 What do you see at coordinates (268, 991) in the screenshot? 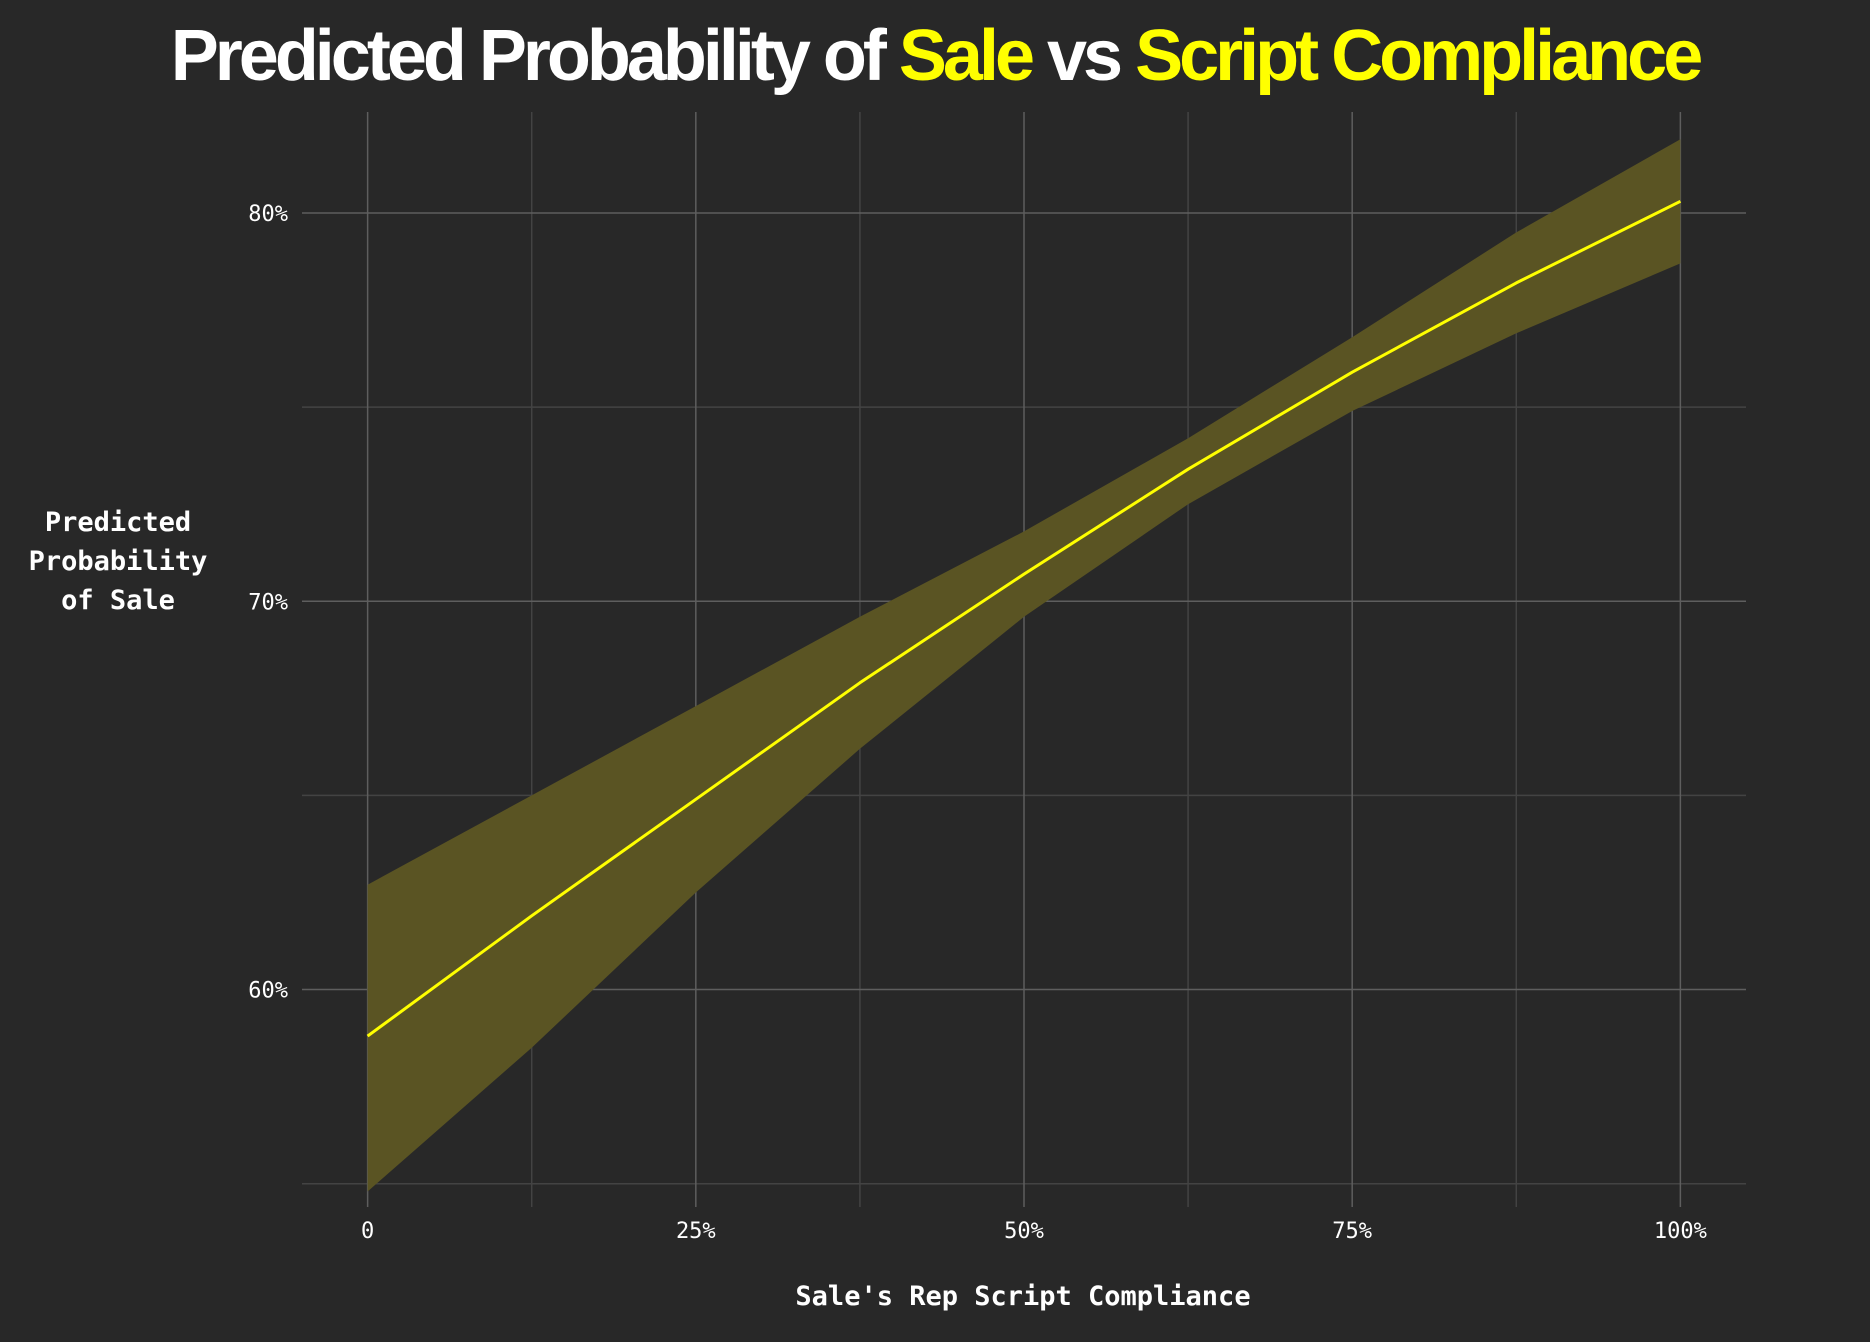
I see `y-tick-label-0: 60%` at bounding box center [268, 991].